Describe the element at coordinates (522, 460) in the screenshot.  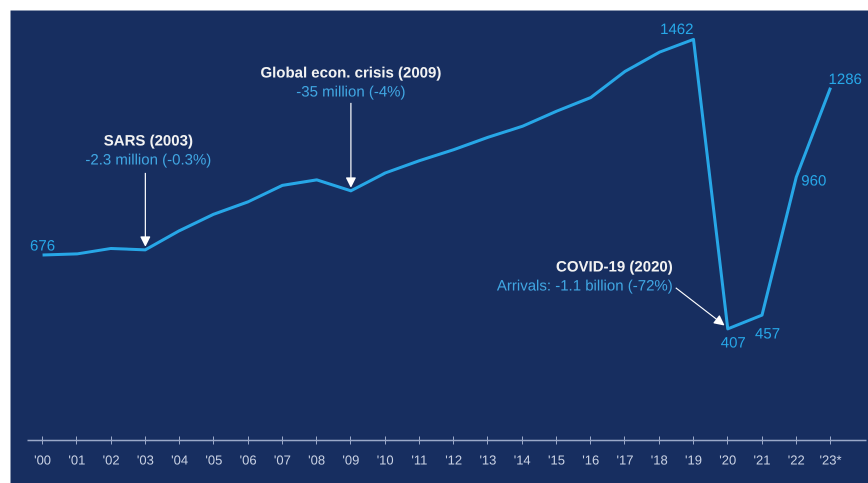
I see `x-tick-label: '14` at that location.